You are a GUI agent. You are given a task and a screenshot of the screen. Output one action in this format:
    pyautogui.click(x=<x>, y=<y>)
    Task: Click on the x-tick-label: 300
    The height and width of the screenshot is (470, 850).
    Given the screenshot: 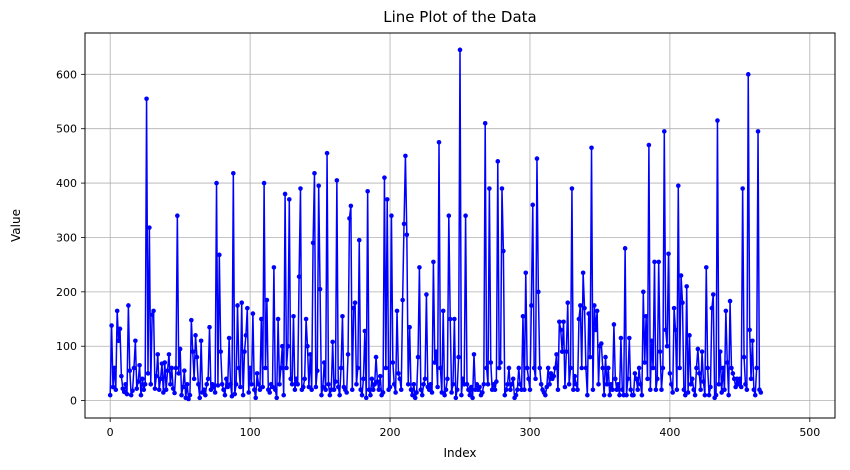 What is the action you would take?
    pyautogui.click(x=529, y=432)
    